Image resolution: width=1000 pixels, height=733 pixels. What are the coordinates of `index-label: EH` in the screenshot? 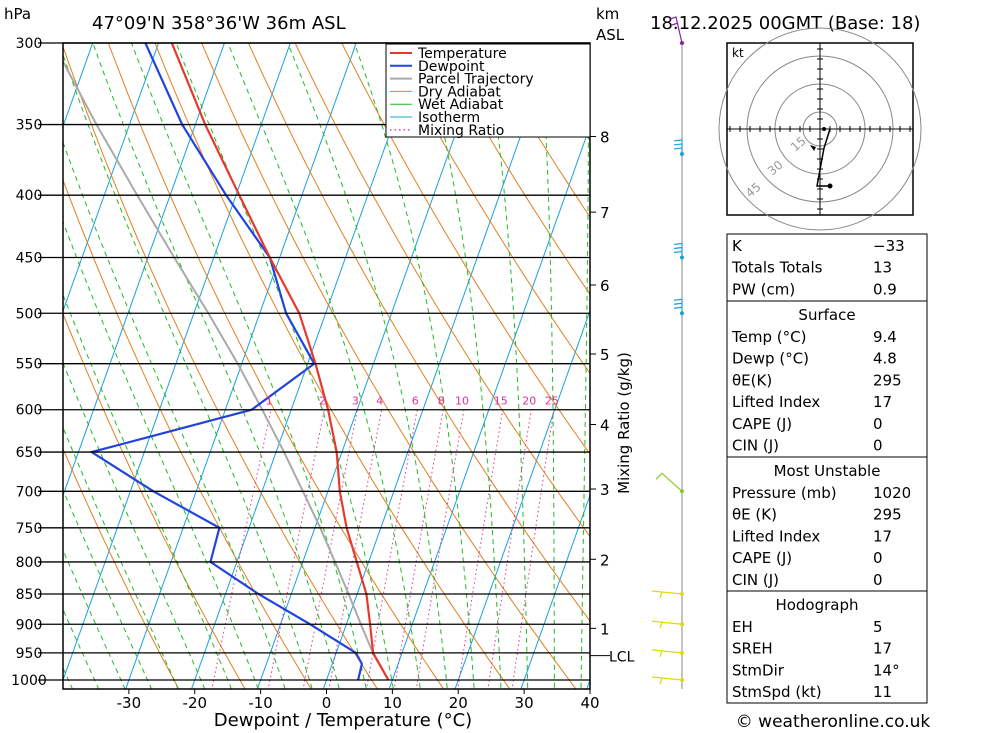 It's located at (742, 627).